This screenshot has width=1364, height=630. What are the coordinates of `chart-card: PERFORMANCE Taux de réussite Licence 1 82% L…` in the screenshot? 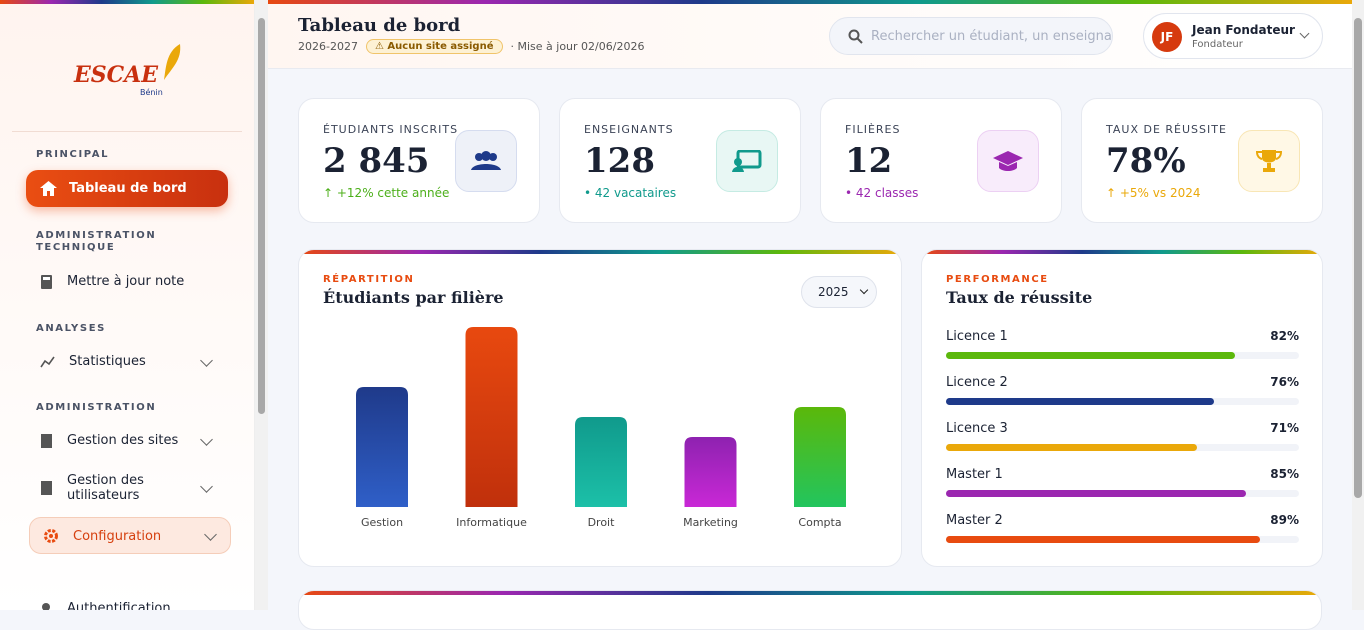 It's located at (1122, 408).